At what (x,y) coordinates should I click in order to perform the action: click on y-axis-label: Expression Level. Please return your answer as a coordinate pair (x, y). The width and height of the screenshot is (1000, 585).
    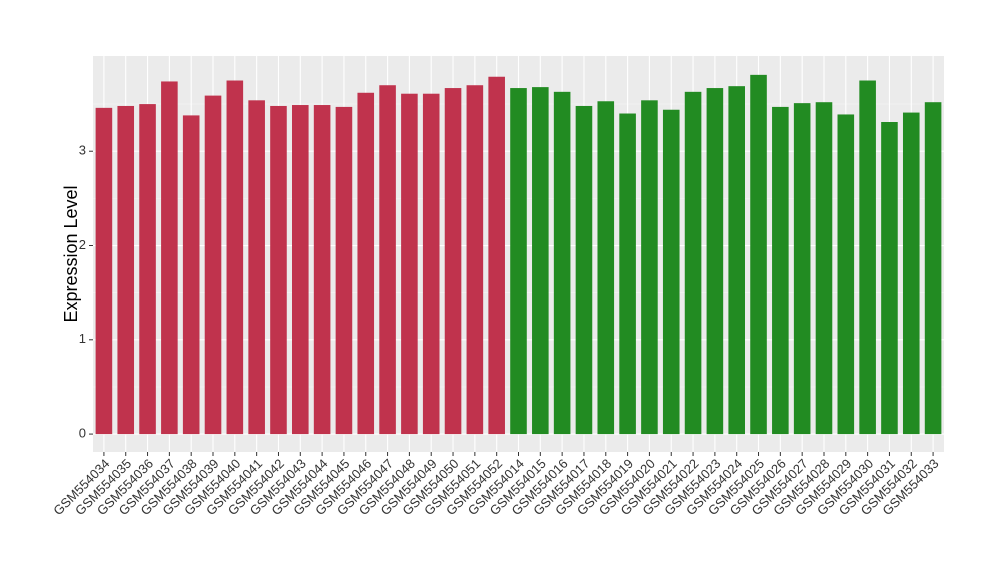
    Looking at the image, I should click on (71, 253).